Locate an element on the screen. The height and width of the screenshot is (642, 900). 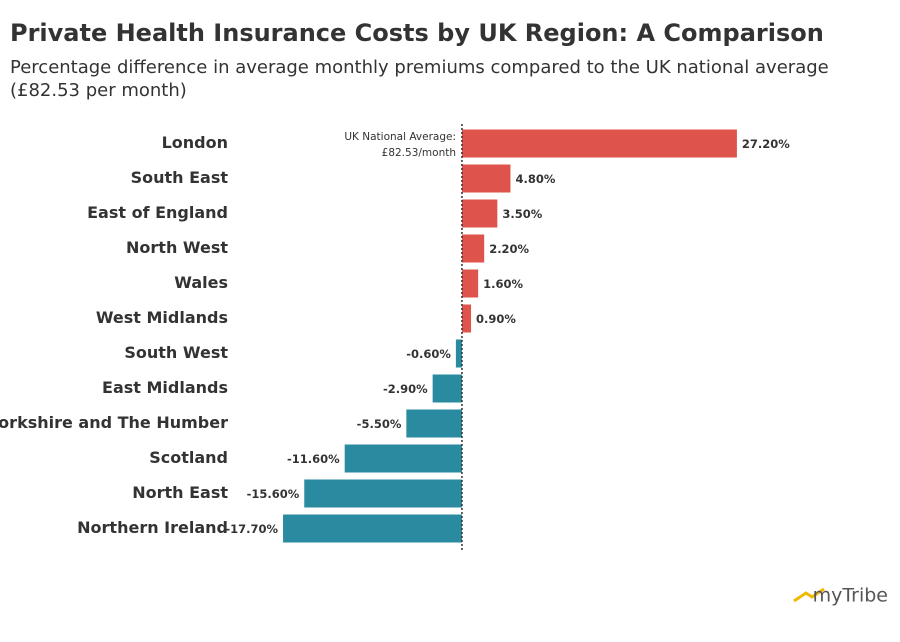
value-label: -17.70% is located at coordinates (251, 529).